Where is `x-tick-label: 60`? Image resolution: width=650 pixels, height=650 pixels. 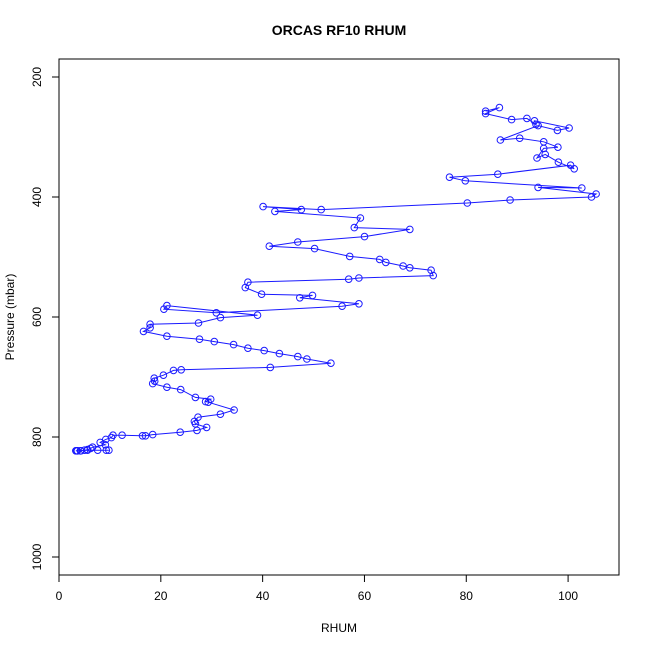
x-tick-label: 60 is located at coordinates (365, 596).